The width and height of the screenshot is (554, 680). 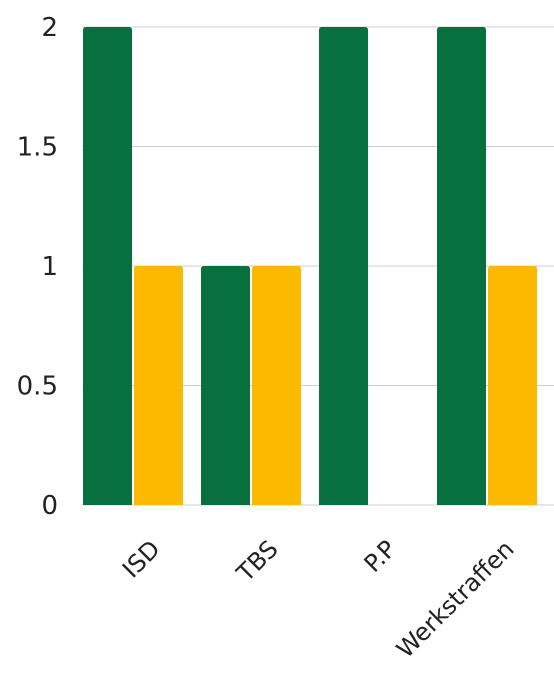 I want to click on y-tick-label: 0, so click(x=49, y=506).